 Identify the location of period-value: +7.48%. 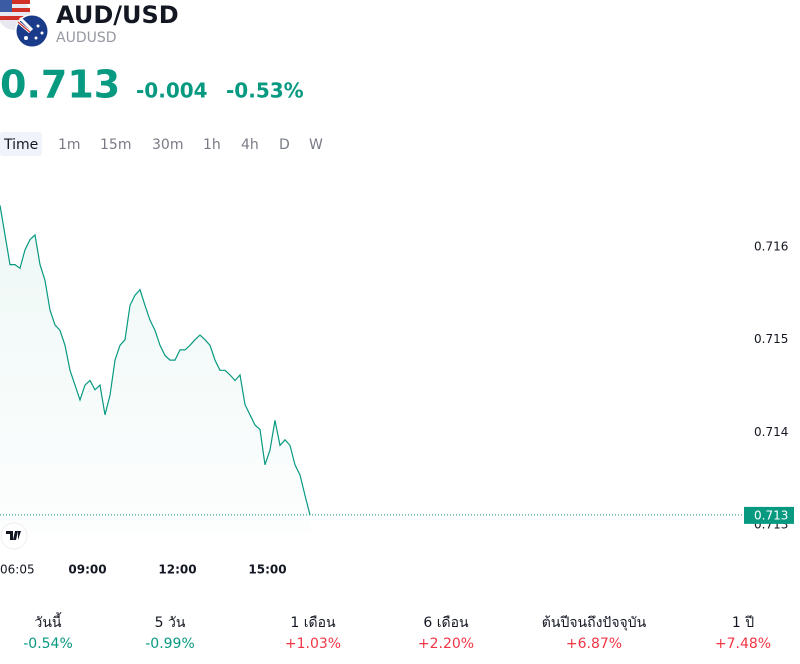
(743, 644).